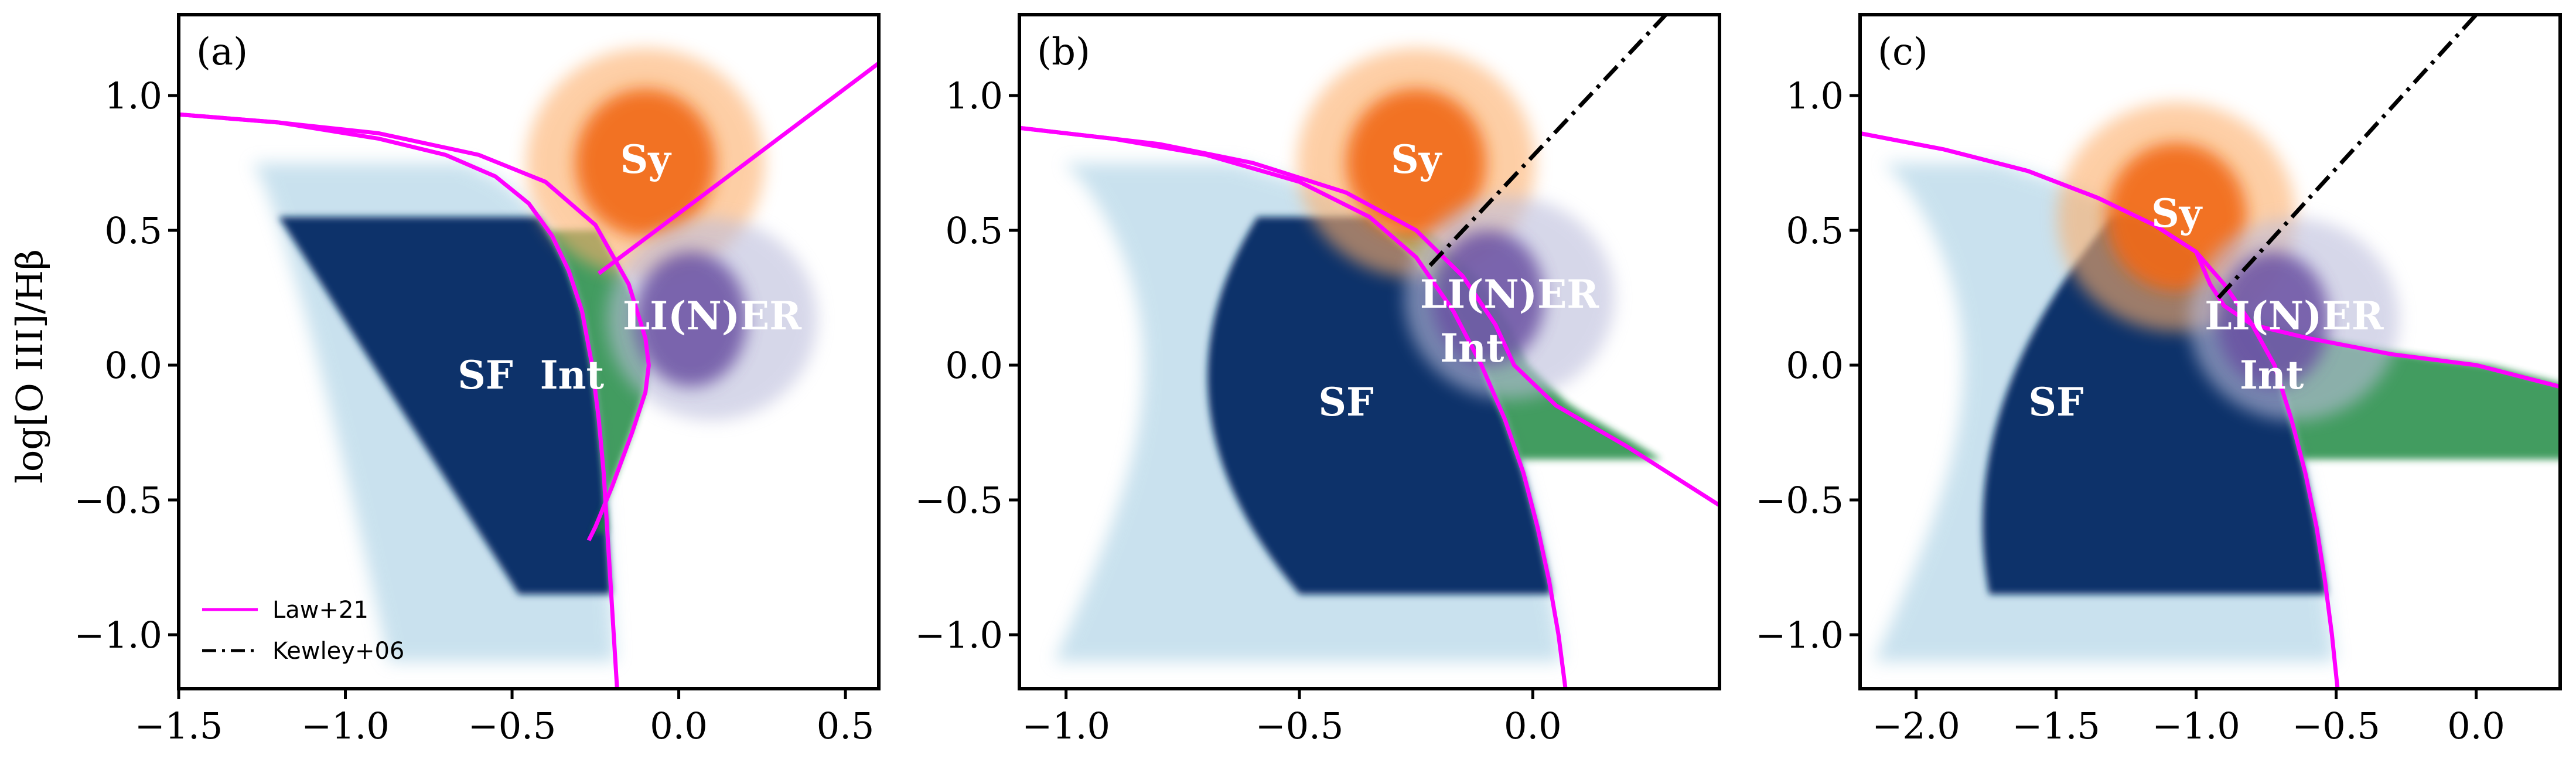 This screenshot has height=759, width=2576. Describe the element at coordinates (222, 52) in the screenshot. I see `panel-label: (a)` at that location.